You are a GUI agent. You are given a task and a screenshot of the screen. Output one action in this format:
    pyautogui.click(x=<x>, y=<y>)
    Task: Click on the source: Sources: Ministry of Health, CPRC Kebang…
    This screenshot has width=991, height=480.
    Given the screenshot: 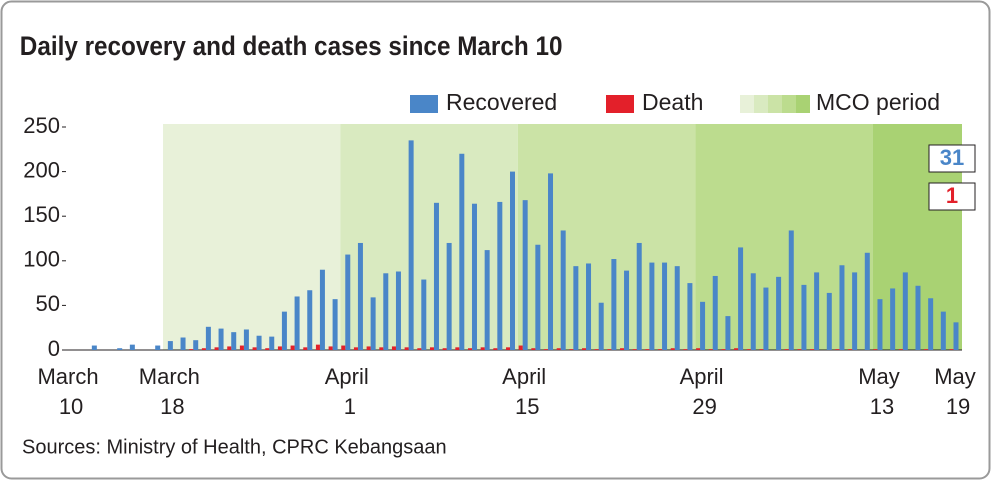 What is the action you would take?
    pyautogui.click(x=234, y=447)
    